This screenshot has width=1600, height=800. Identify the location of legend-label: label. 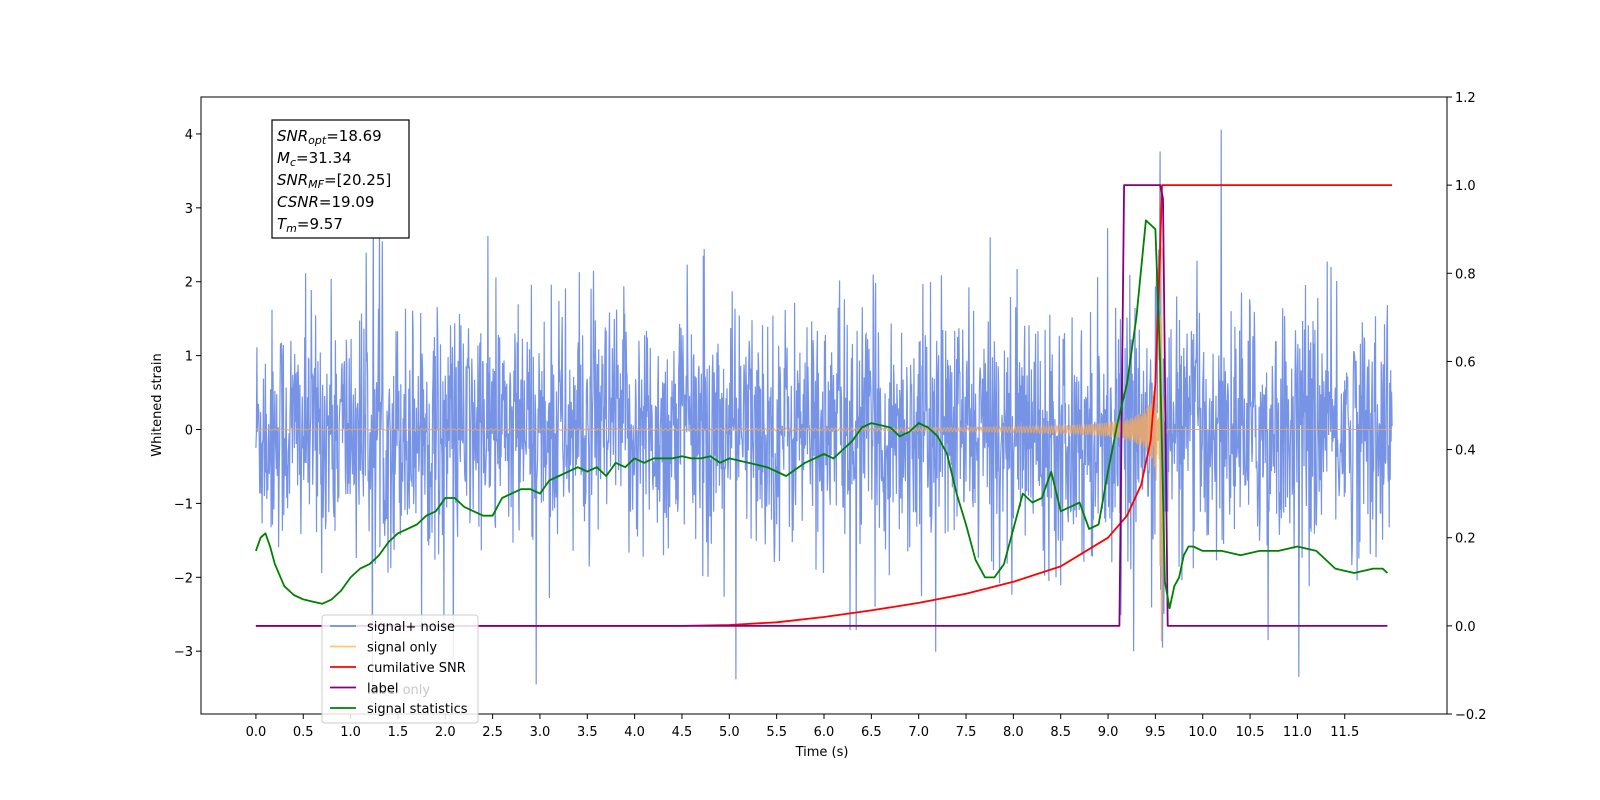
(382, 689).